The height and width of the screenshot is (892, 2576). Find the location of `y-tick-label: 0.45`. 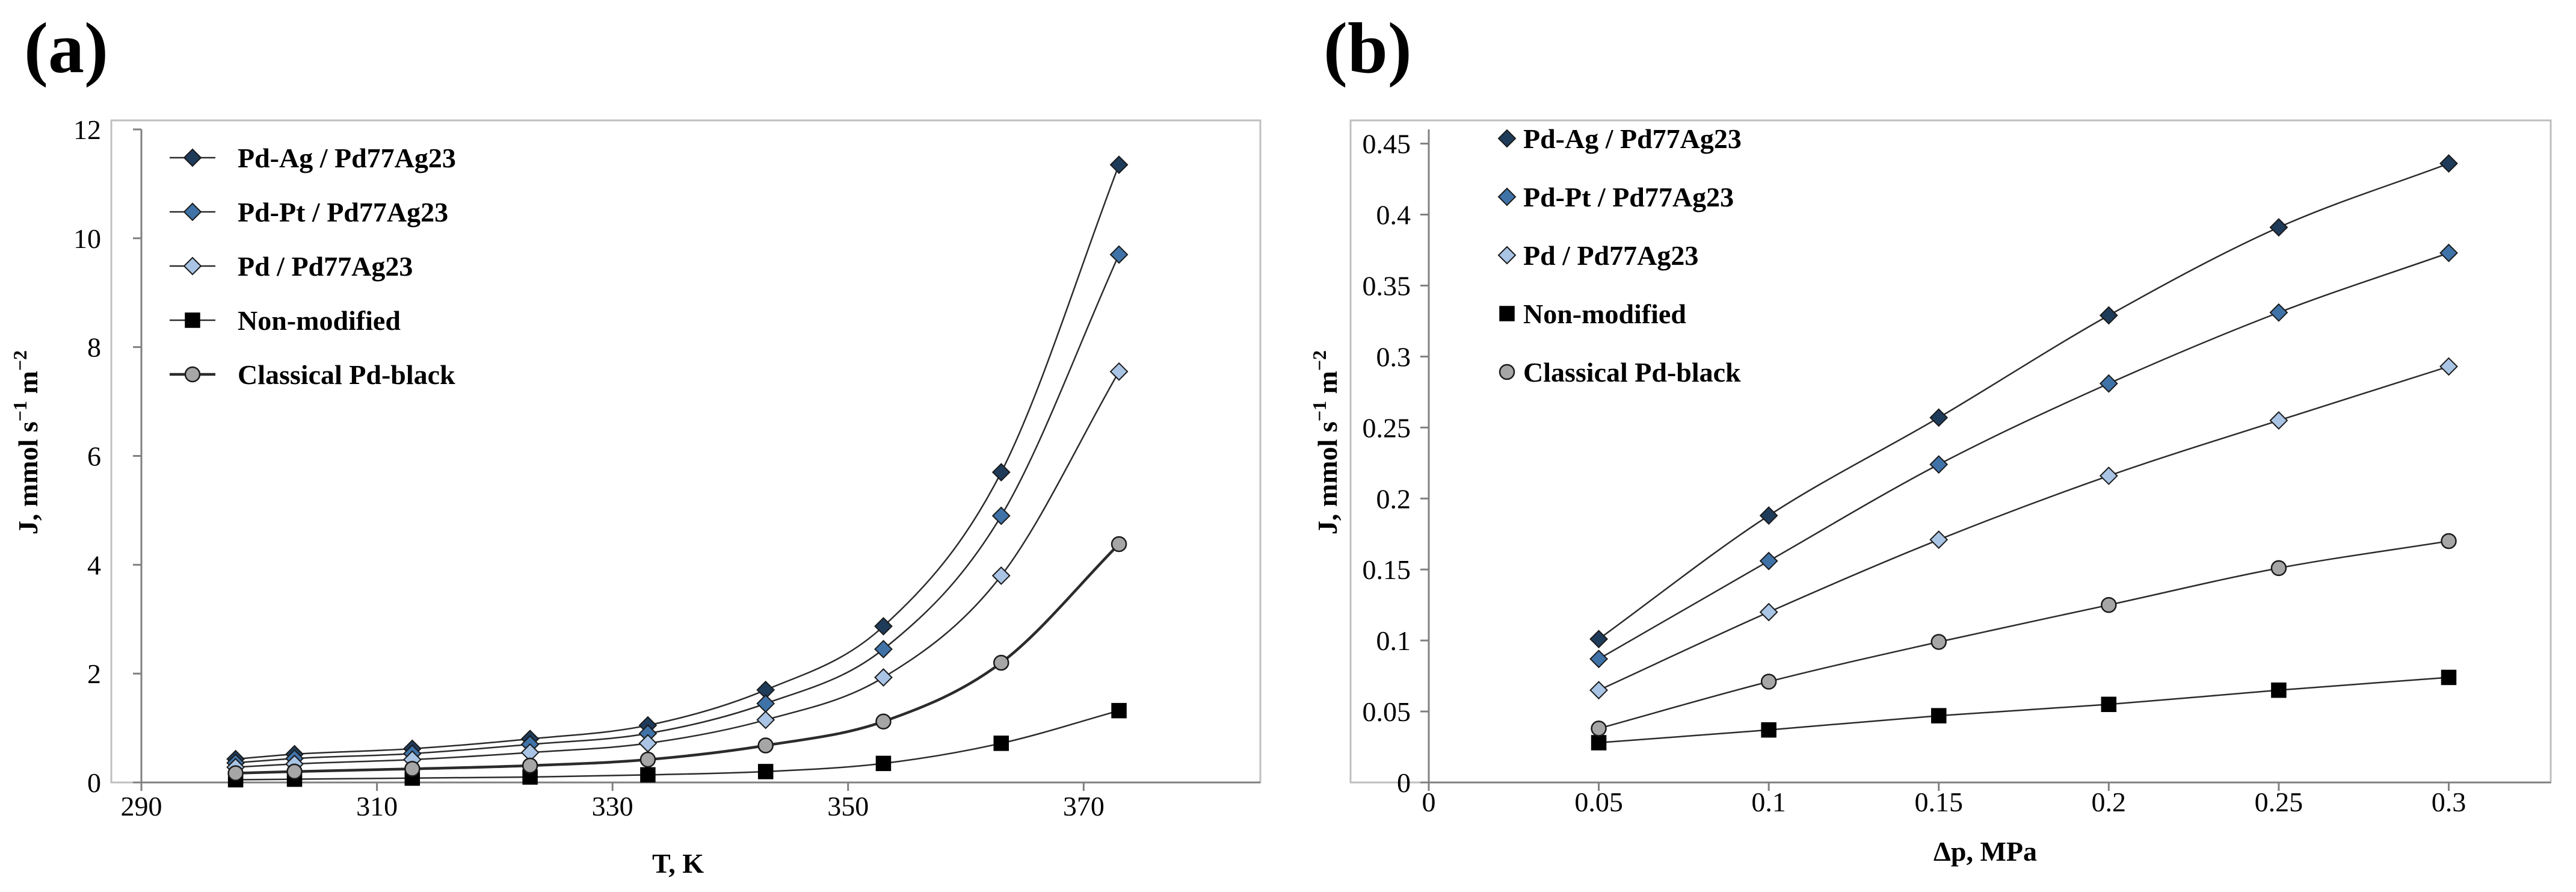

y-tick-label: 0.45 is located at coordinates (1387, 144).